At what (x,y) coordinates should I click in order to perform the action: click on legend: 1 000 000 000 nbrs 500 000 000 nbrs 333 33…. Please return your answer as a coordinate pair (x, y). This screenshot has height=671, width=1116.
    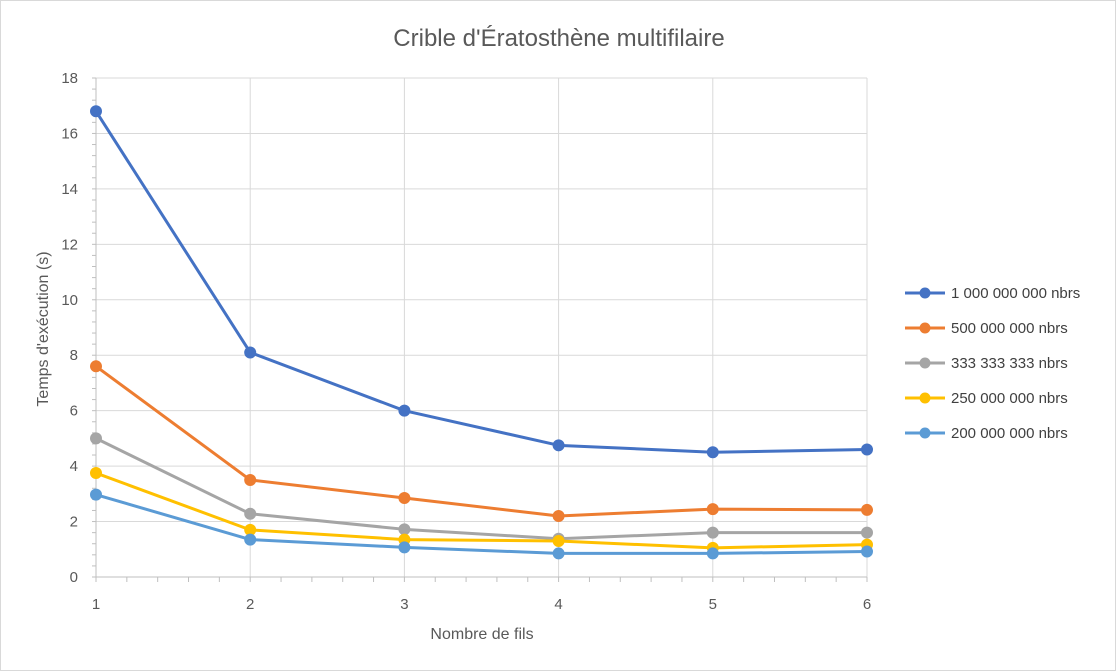
    Looking at the image, I should click on (992, 363).